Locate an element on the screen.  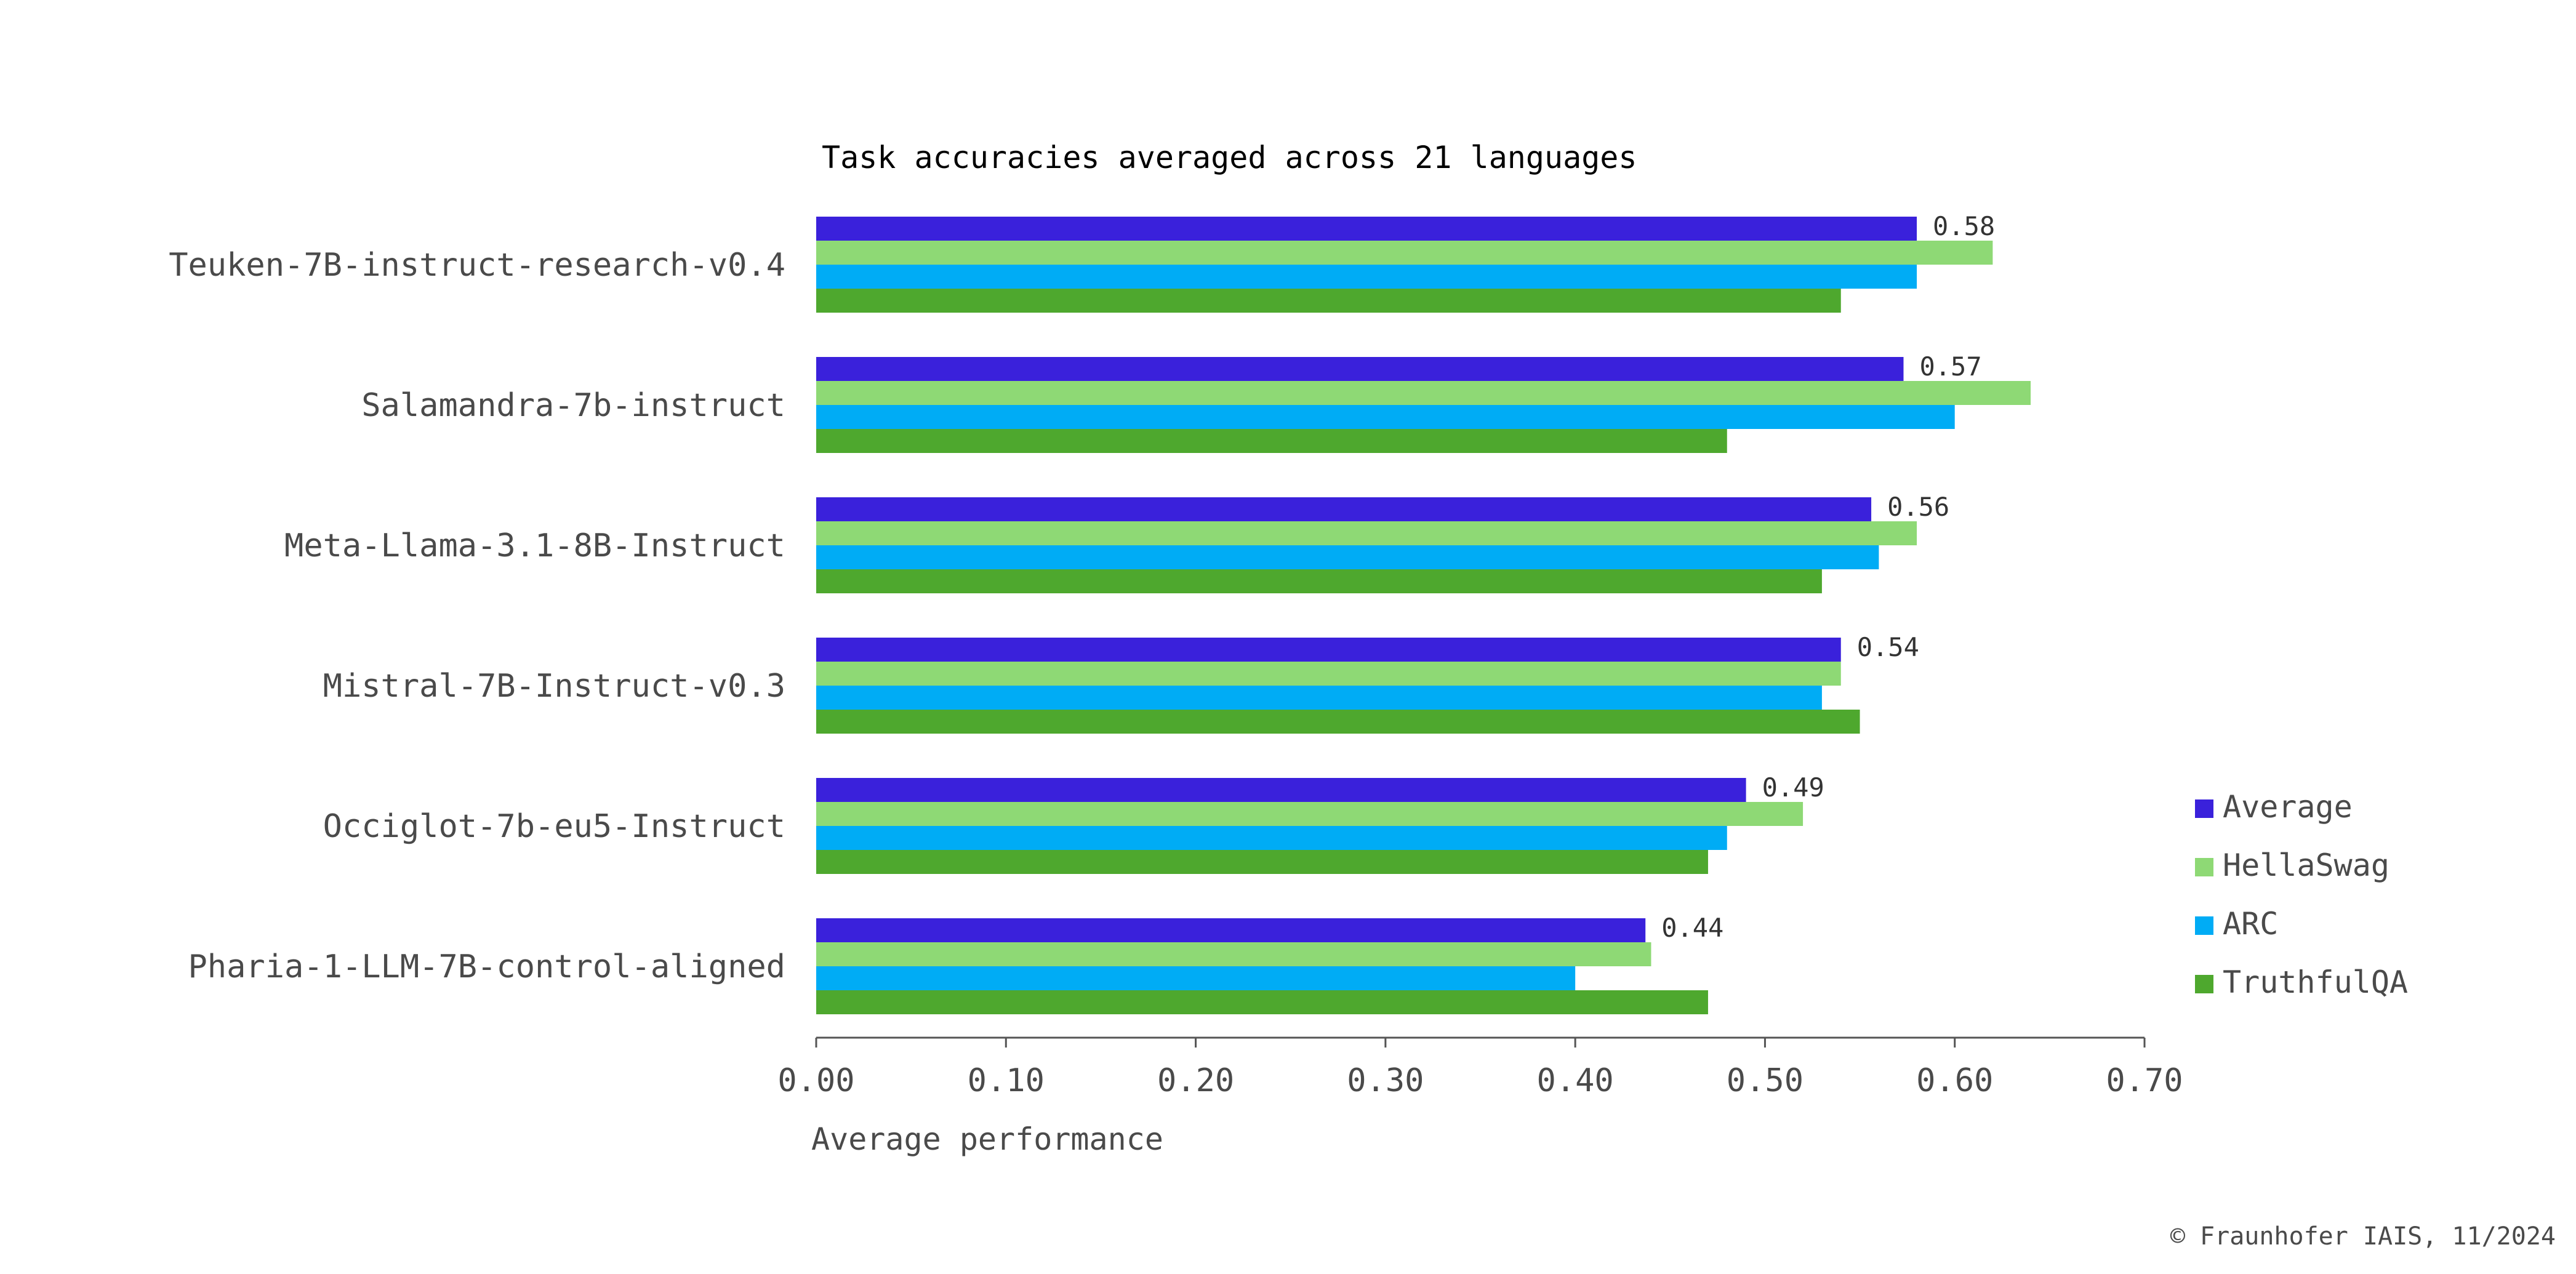
x-tick-label: 0.60 is located at coordinates (1954, 1080).